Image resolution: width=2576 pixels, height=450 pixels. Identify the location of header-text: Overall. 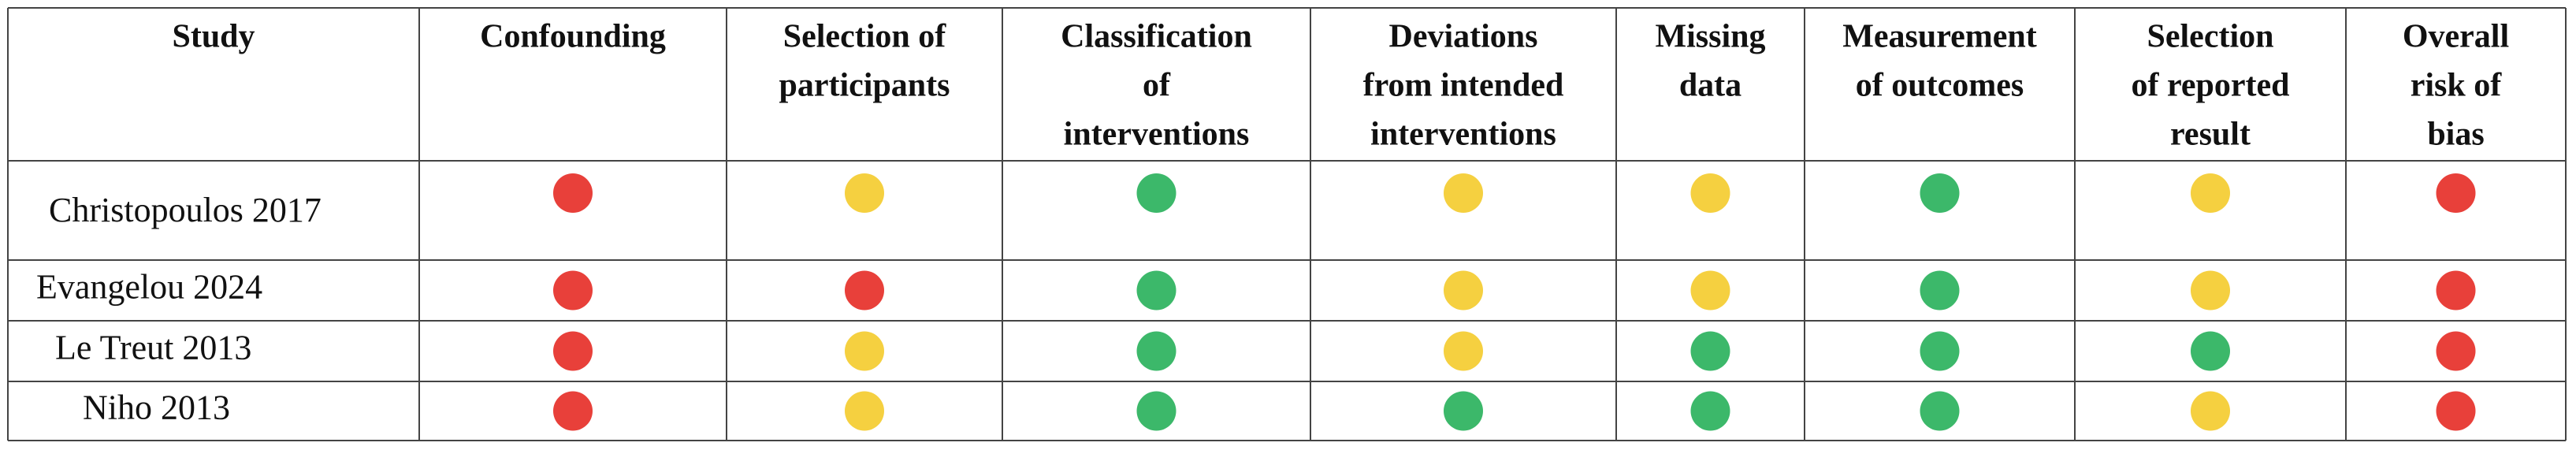
(2456, 37).